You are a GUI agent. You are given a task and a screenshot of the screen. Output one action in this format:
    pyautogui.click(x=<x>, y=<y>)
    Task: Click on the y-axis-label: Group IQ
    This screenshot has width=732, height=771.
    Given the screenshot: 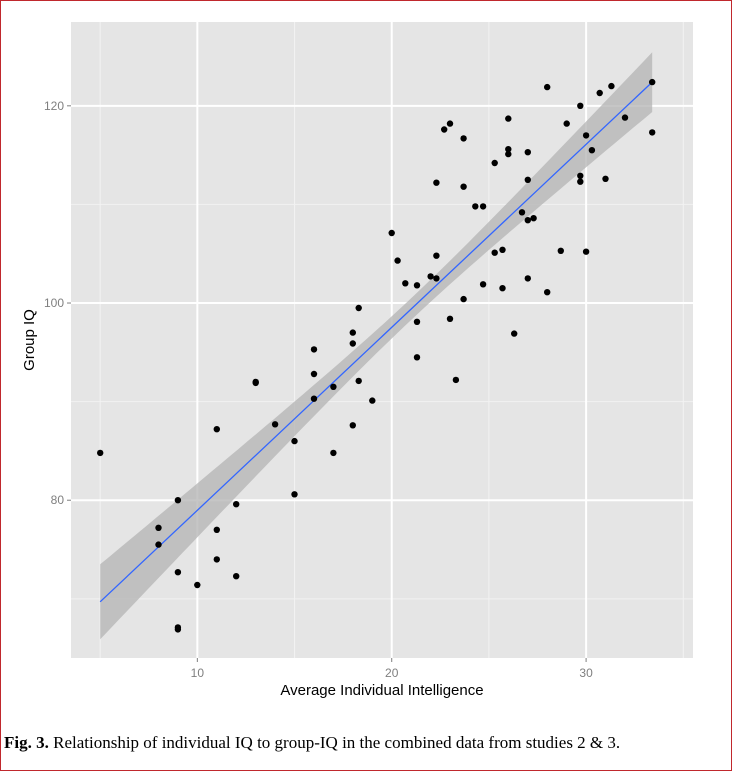 What is the action you would take?
    pyautogui.click(x=29, y=340)
    